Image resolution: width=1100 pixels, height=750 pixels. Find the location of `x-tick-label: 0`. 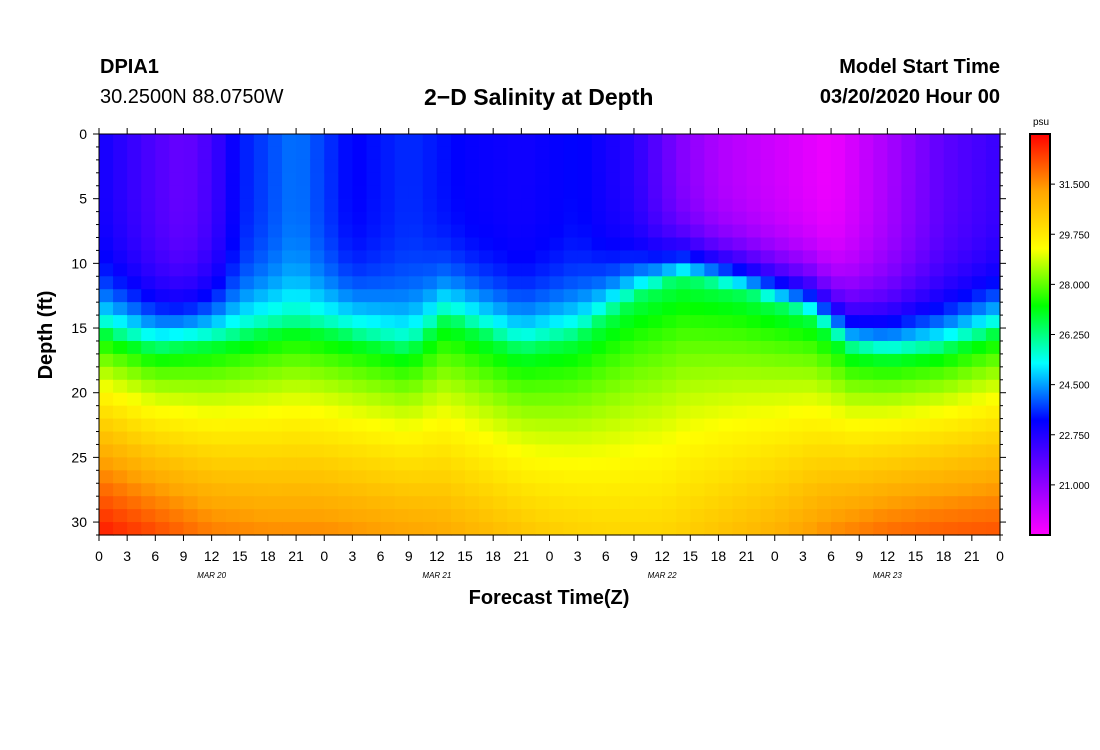

x-tick-label: 0 is located at coordinates (775, 556).